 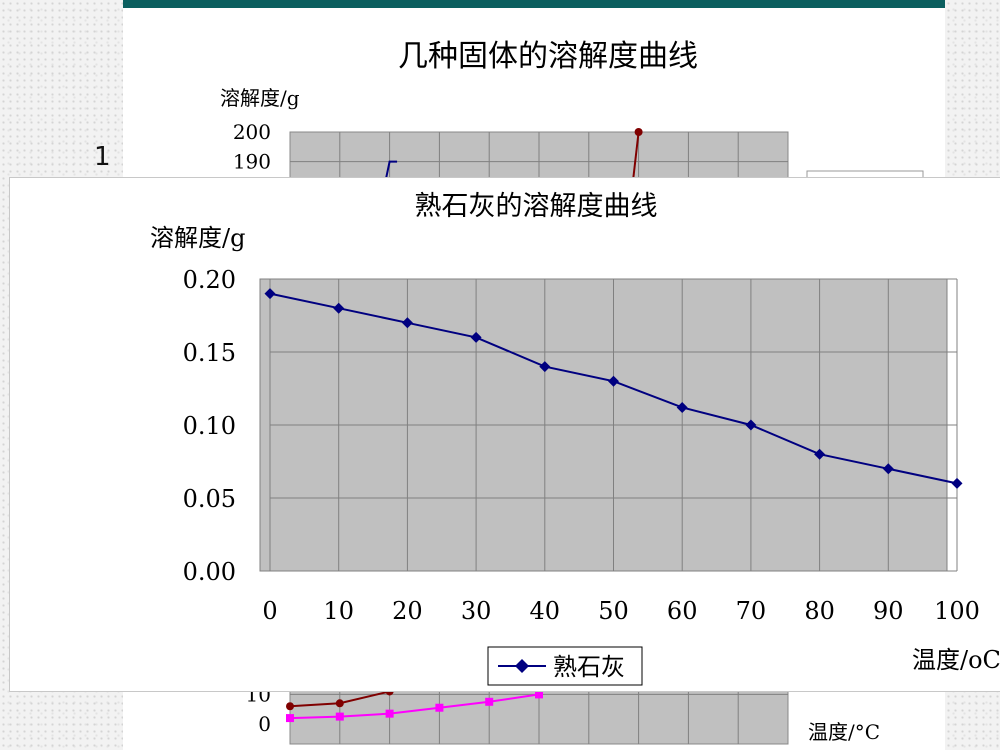 What do you see at coordinates (209, 572) in the screenshot?
I see `y-tick-label: 0.00` at bounding box center [209, 572].